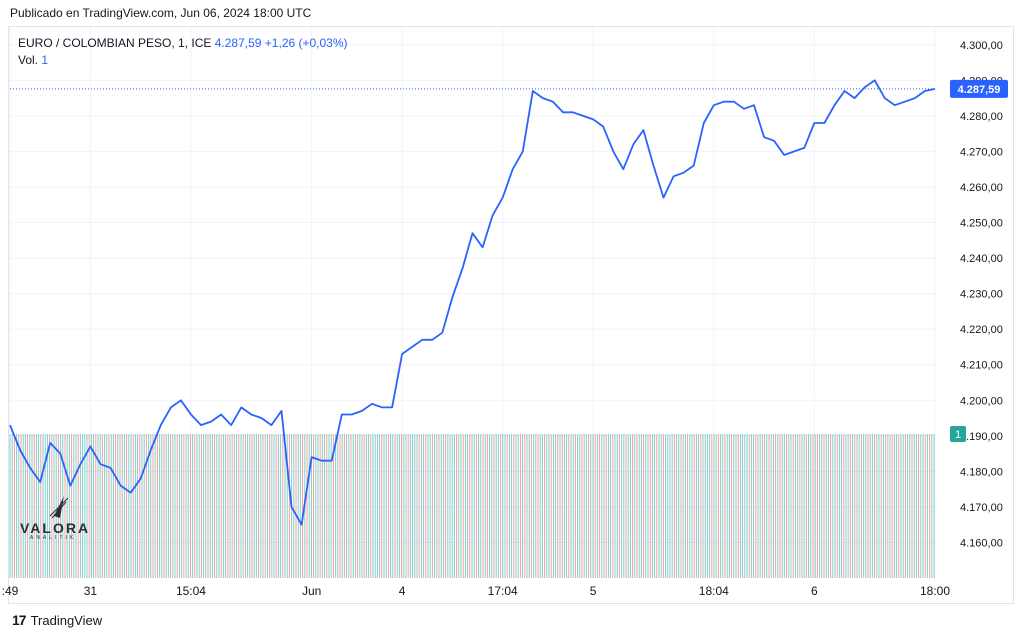 The height and width of the screenshot is (639, 1024). Describe the element at coordinates (981, 508) in the screenshot. I see `y-tick-label: 4.170,00` at that location.